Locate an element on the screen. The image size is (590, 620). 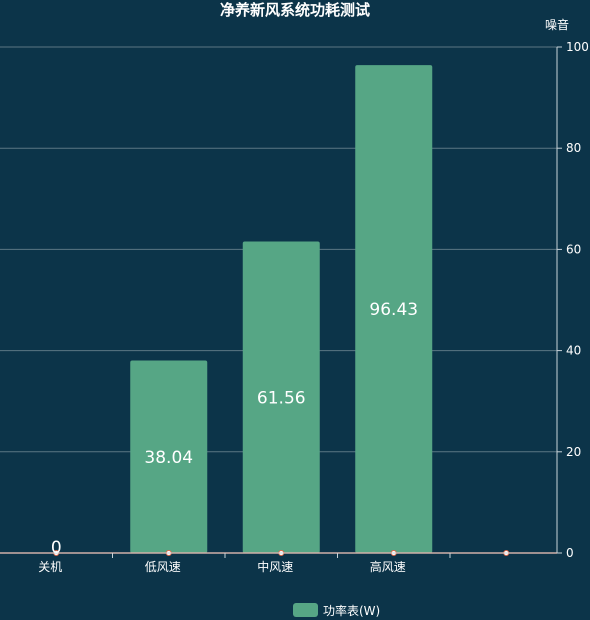
bar-value-label: 0 is located at coordinates (56, 548).